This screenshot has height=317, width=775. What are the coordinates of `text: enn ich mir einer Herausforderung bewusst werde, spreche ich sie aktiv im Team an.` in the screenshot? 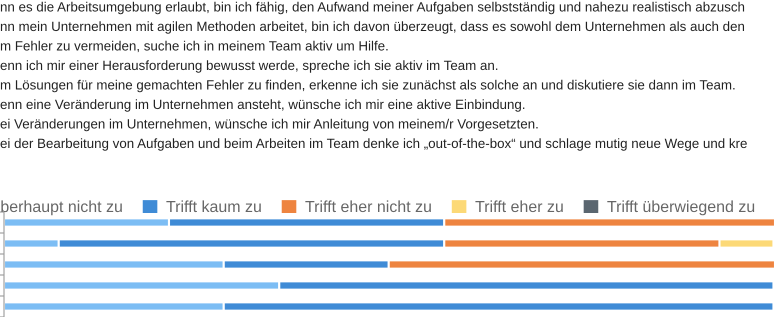 It's located at (249, 66).